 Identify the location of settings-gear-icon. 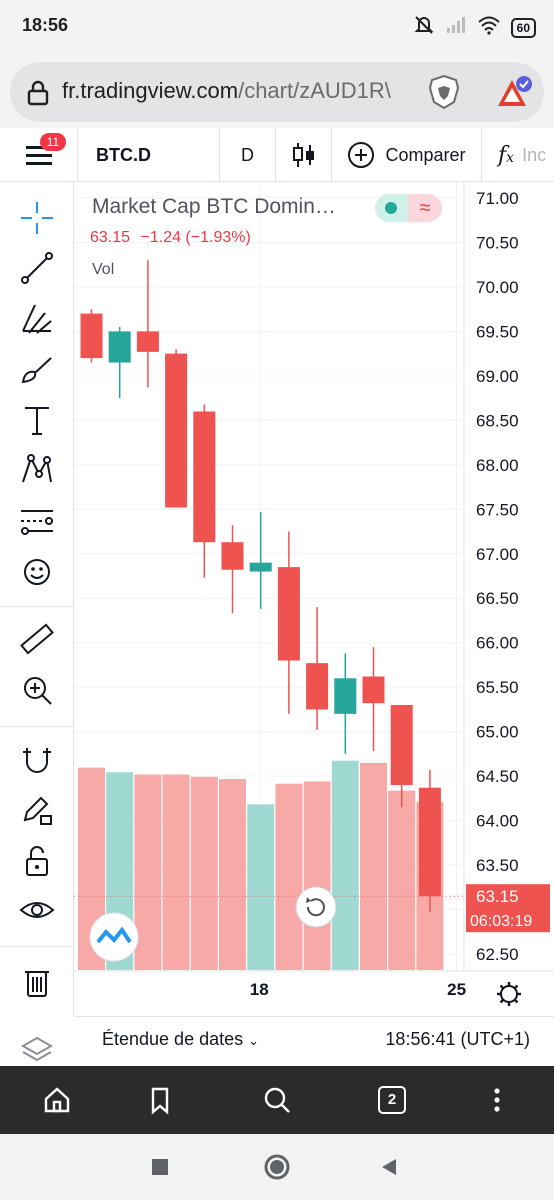
(509, 994).